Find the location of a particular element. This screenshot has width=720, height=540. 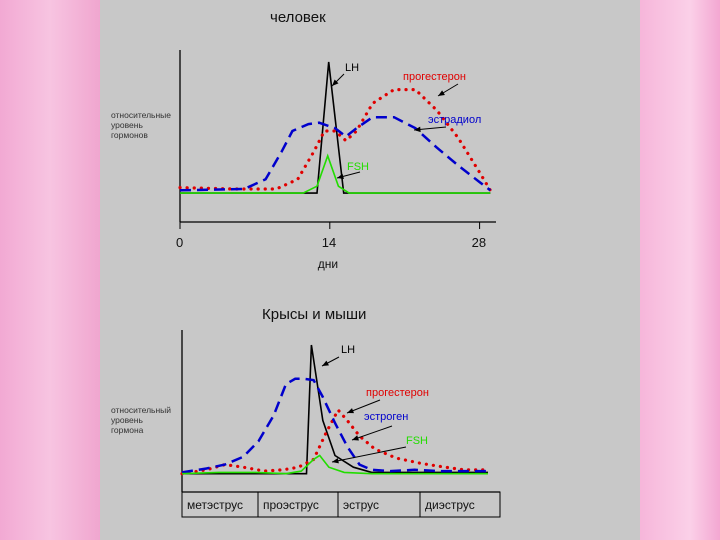

chart1-legend-estradiol: эстрадиол is located at coordinates (454, 120).